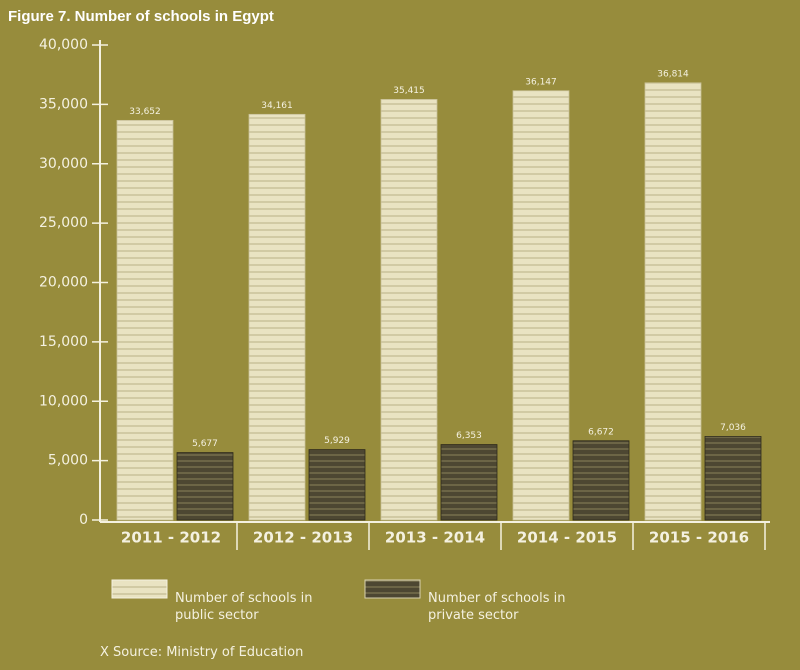  Describe the element at coordinates (699, 538) in the screenshot. I see `x-tick-label: 2015 - 2016` at that location.